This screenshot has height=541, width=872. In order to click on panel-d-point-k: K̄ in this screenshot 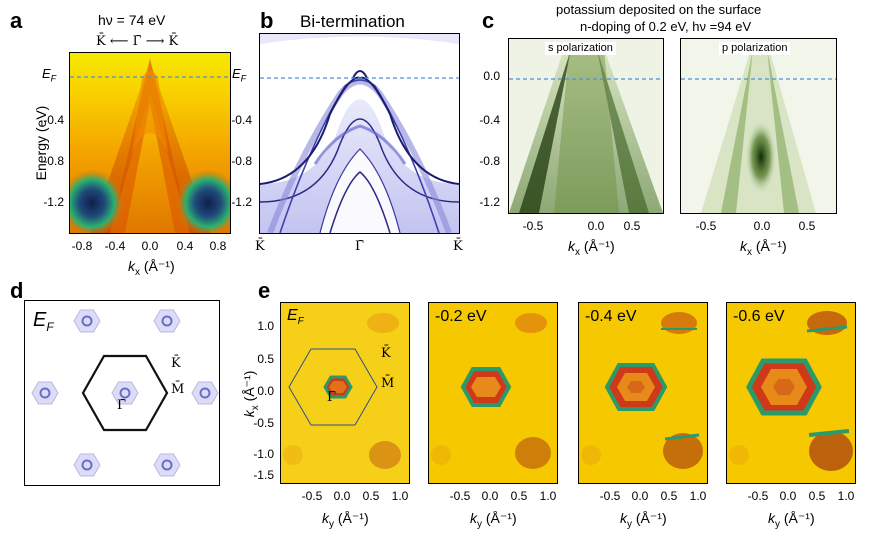, I will do `click(176, 363)`.